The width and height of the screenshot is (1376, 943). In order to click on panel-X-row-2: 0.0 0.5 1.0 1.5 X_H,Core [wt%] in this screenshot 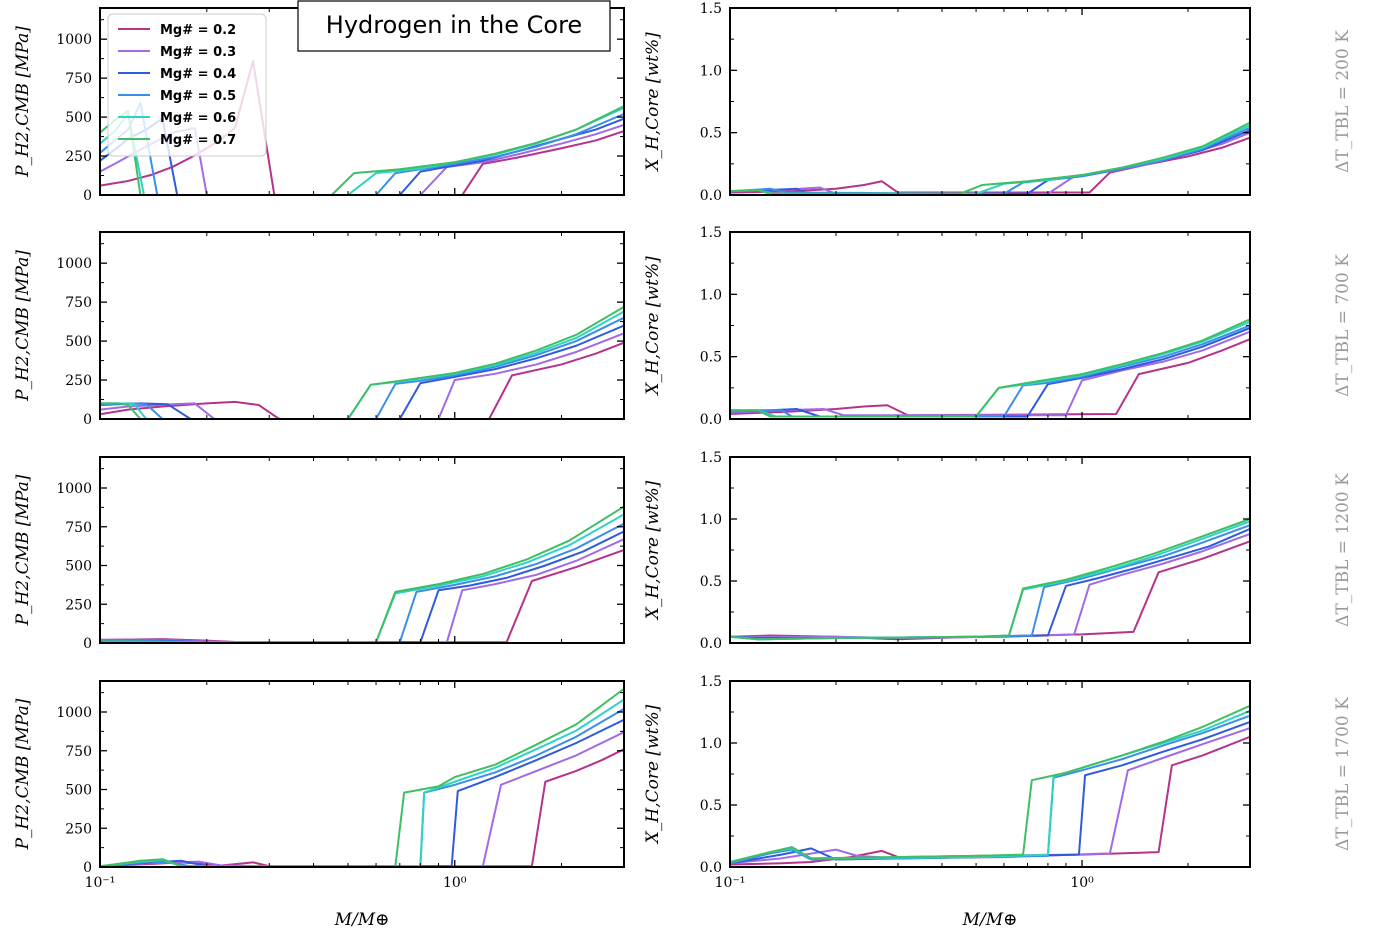, I will do `click(947, 551)`.